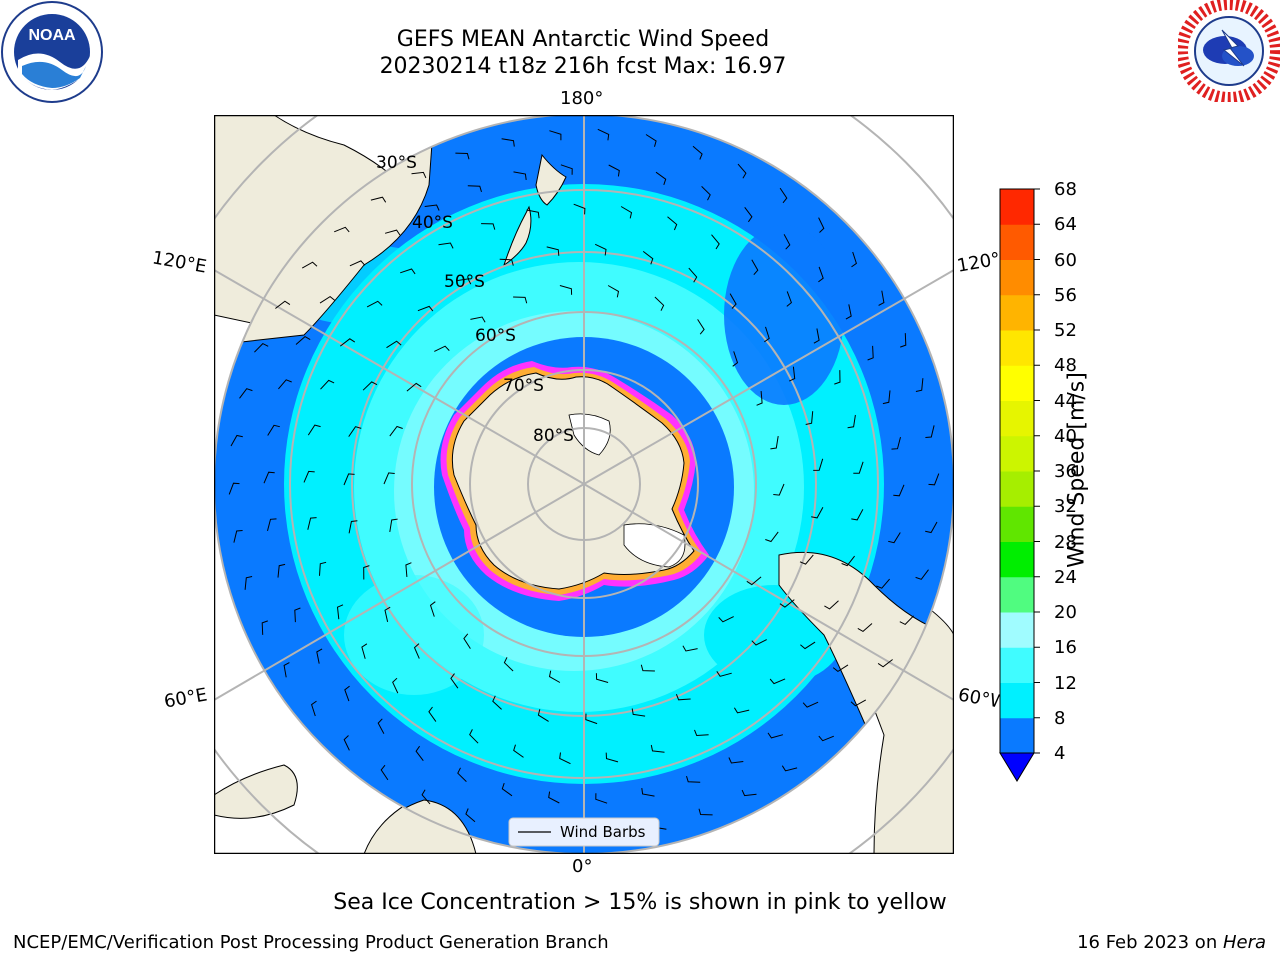  What do you see at coordinates (52, 52) in the screenshot?
I see `noaa-logo: NOAA` at bounding box center [52, 52].